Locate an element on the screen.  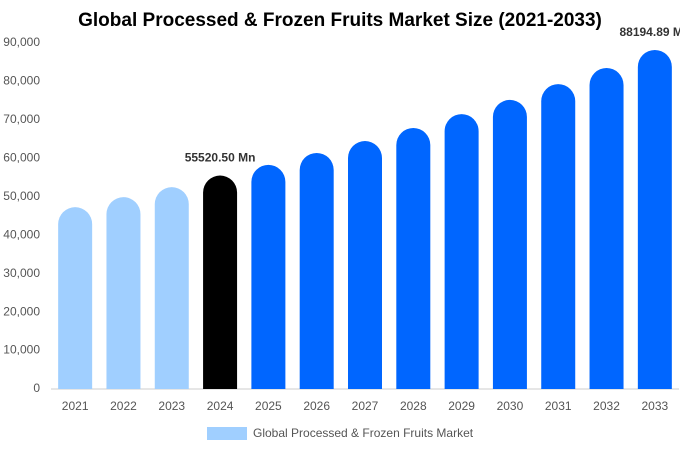
y-tick-label: 90,000 is located at coordinates (21, 42).